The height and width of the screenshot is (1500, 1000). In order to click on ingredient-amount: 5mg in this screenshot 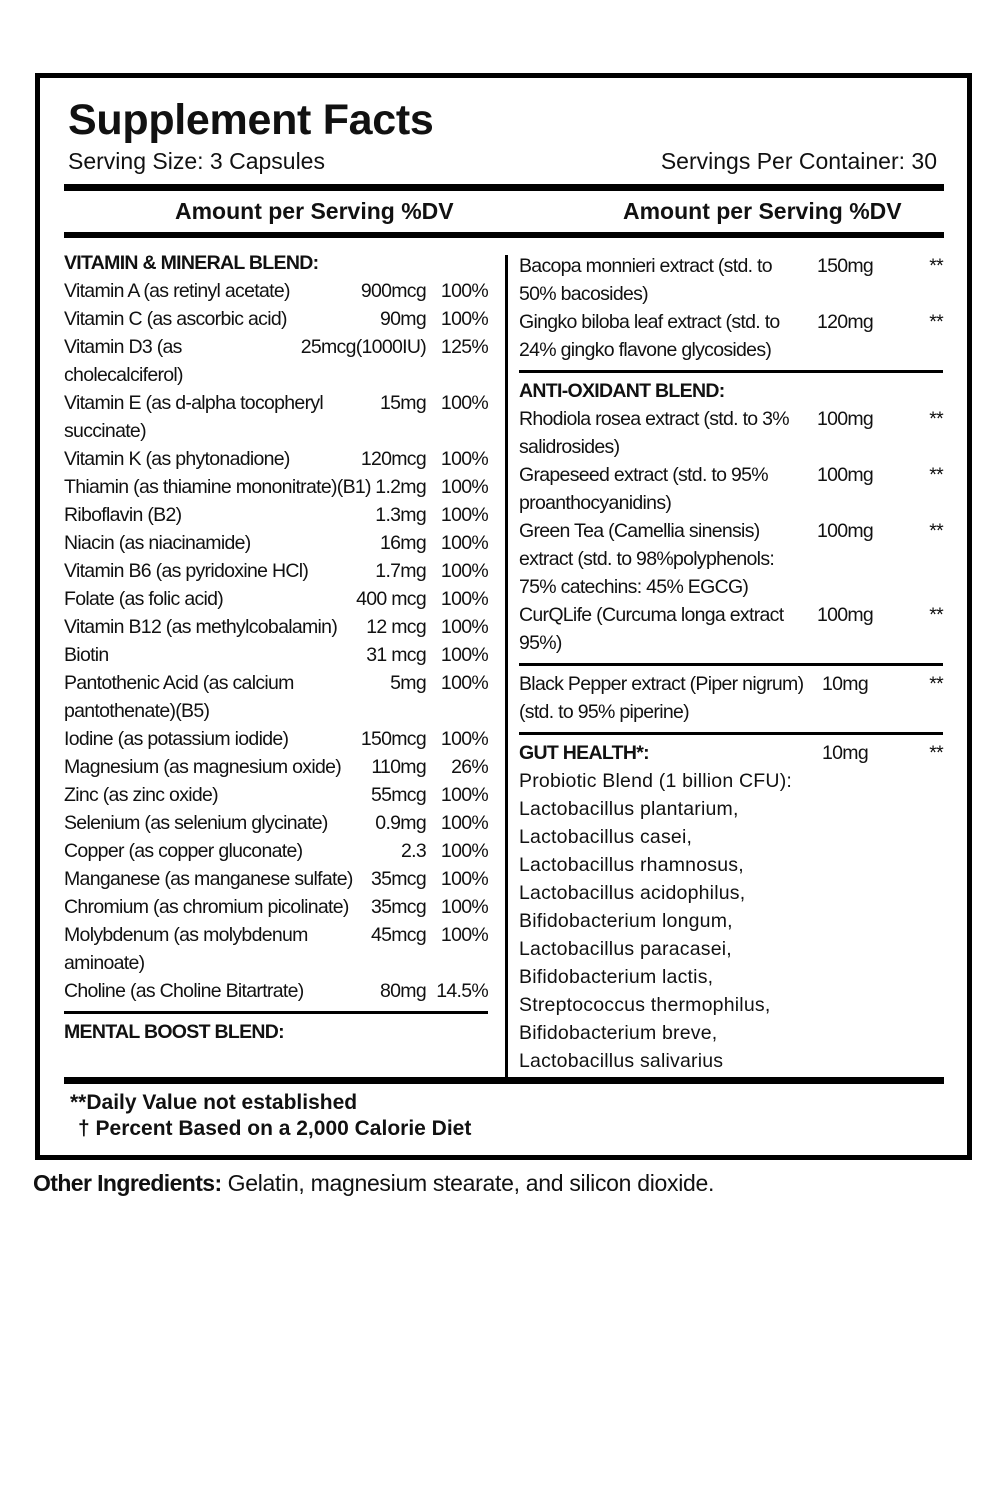, I will do `click(408, 683)`.